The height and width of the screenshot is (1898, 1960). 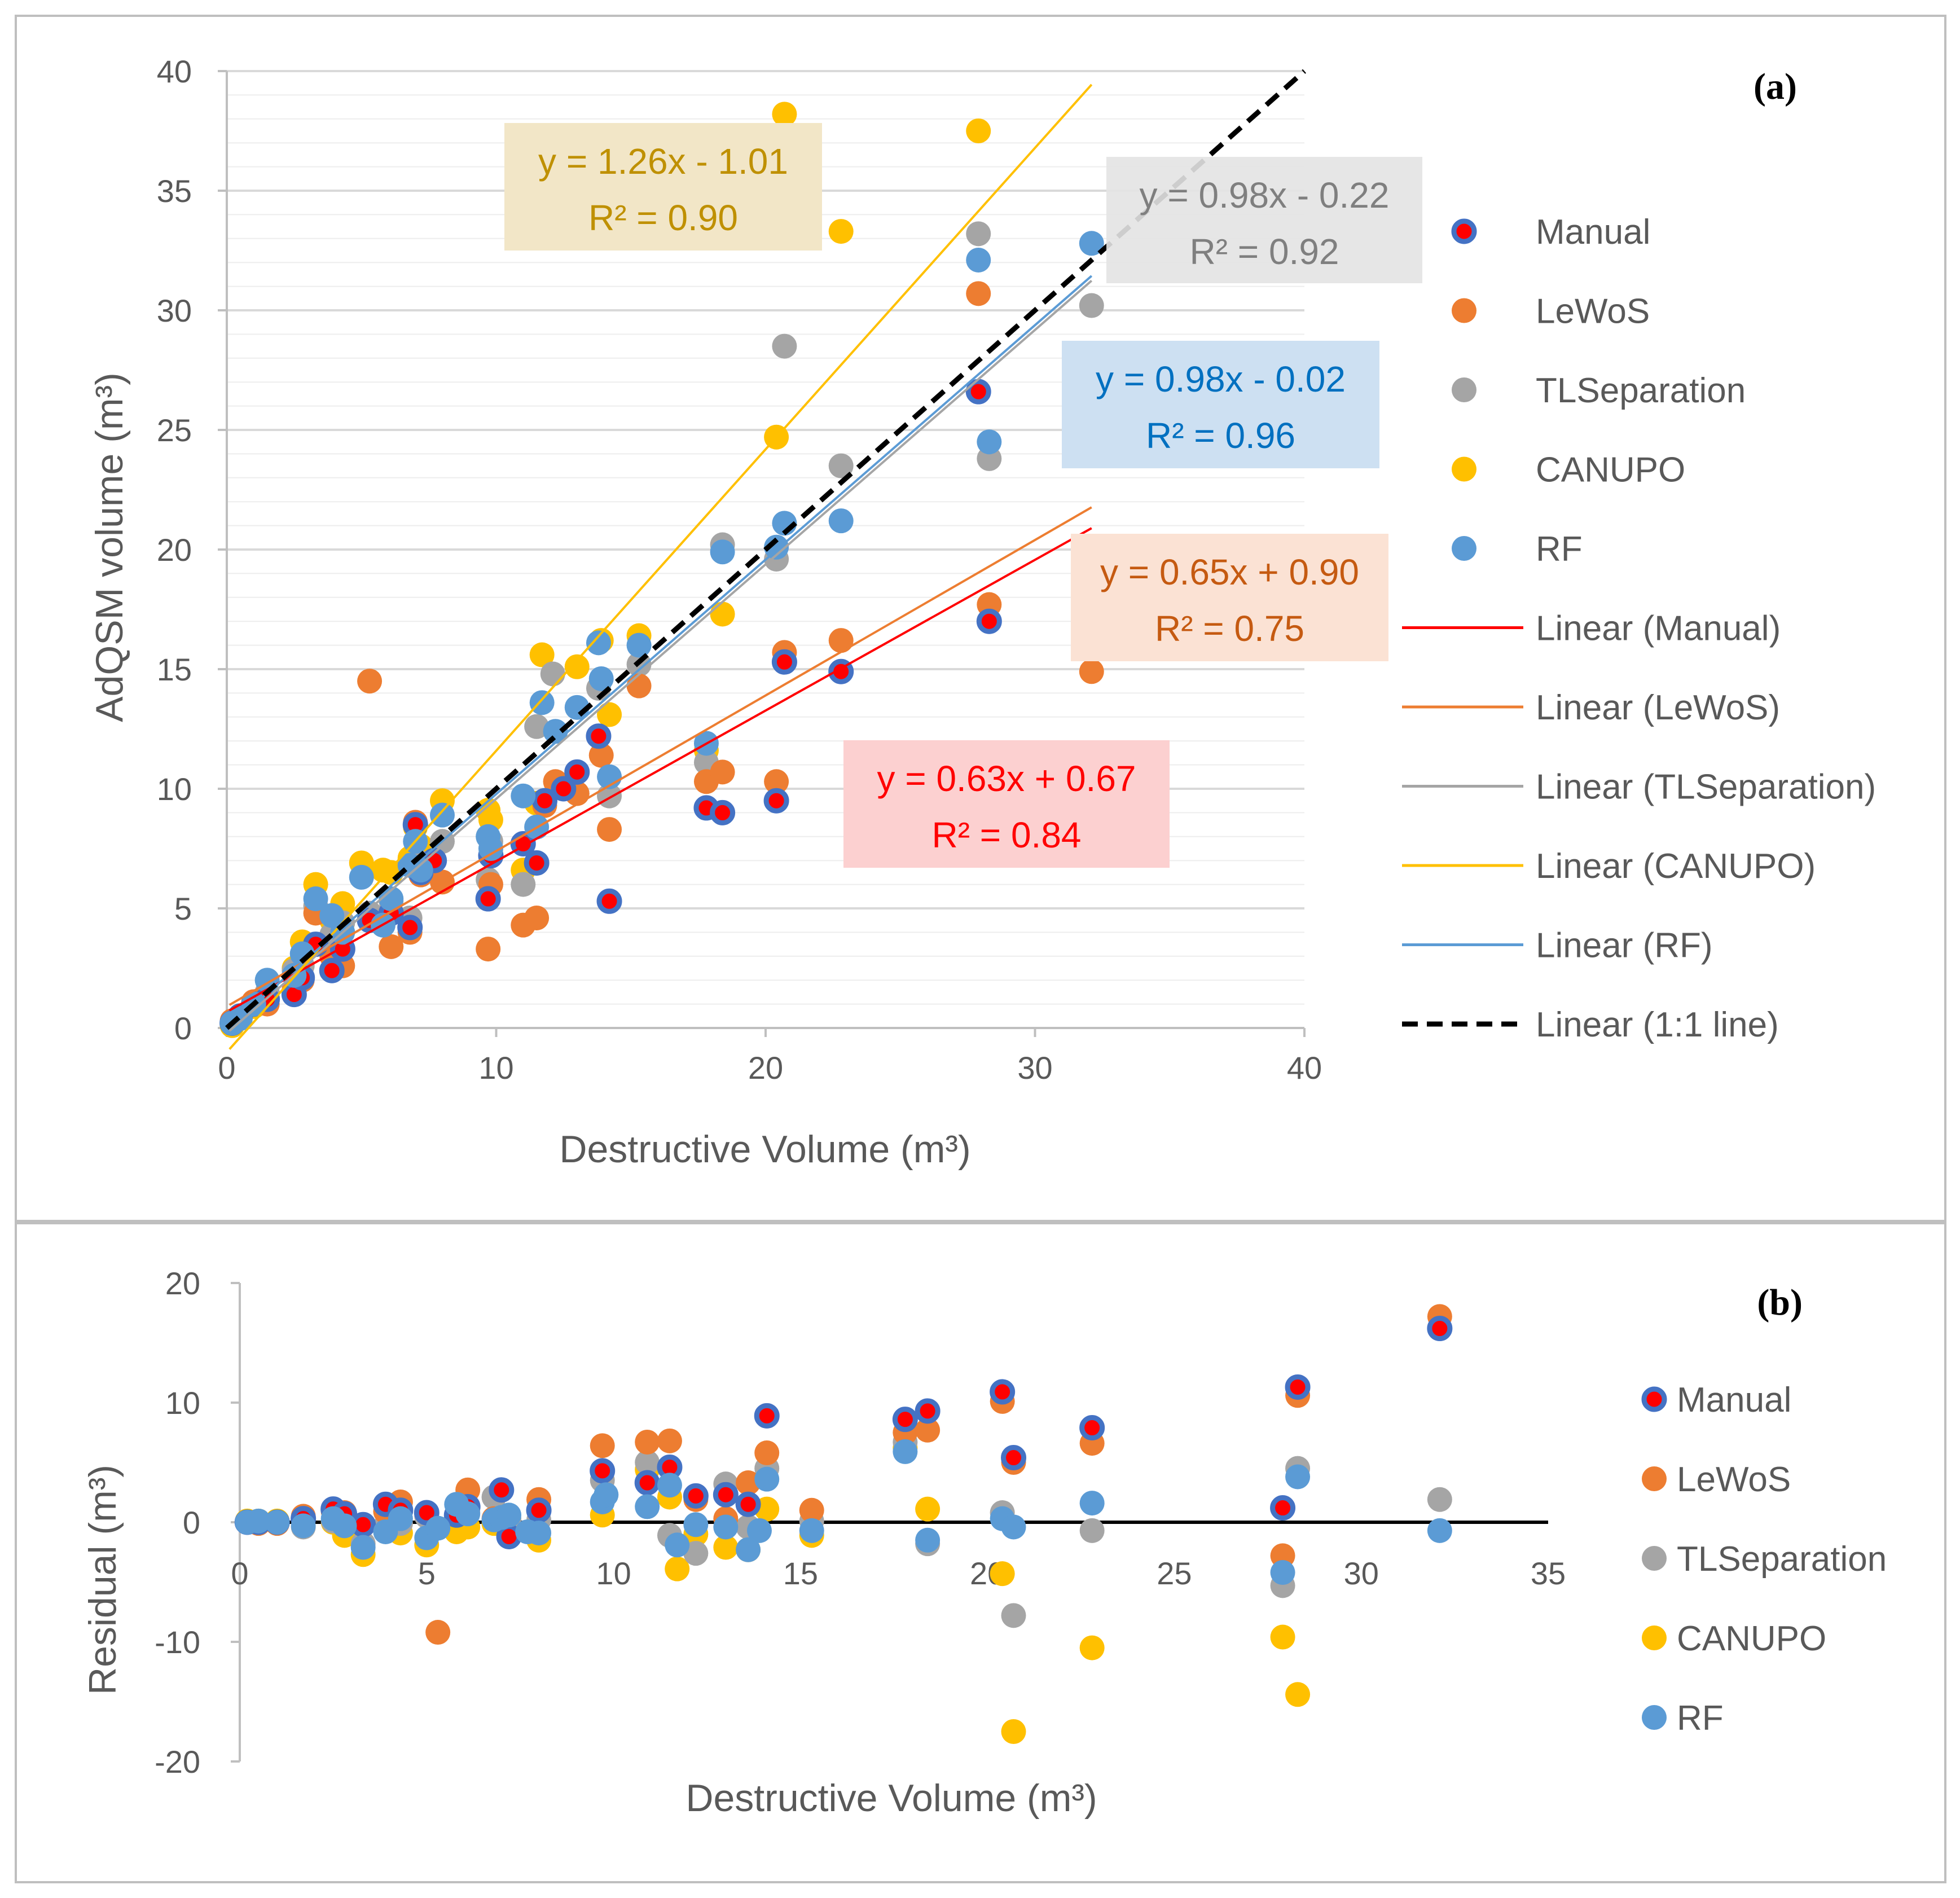 What do you see at coordinates (183, 908) in the screenshot?
I see `y-tick-label: 5` at bounding box center [183, 908].